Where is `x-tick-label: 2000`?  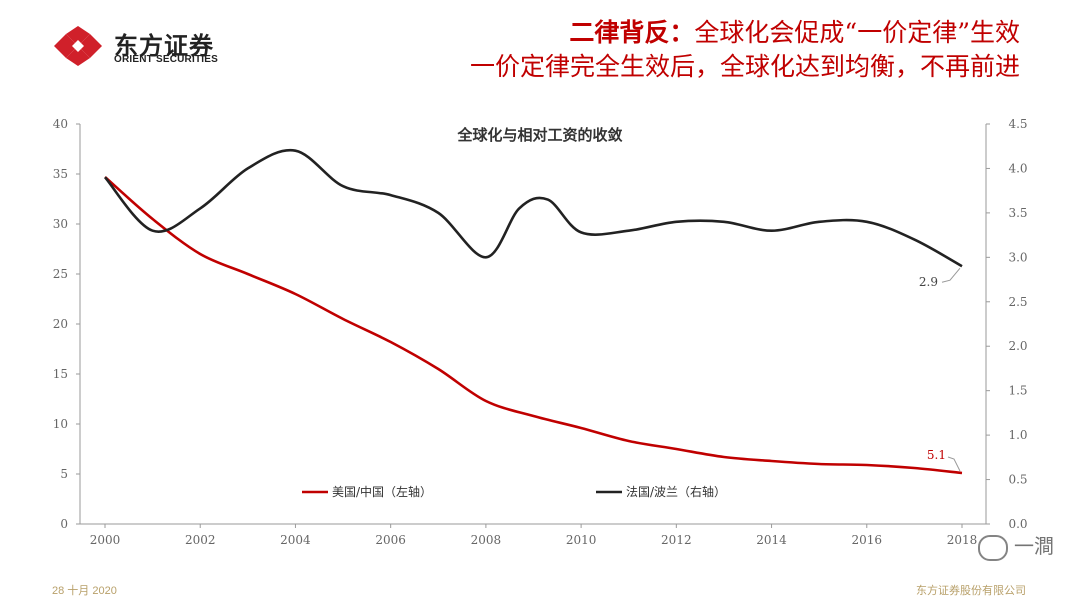
x-tick-label: 2000 is located at coordinates (105, 540).